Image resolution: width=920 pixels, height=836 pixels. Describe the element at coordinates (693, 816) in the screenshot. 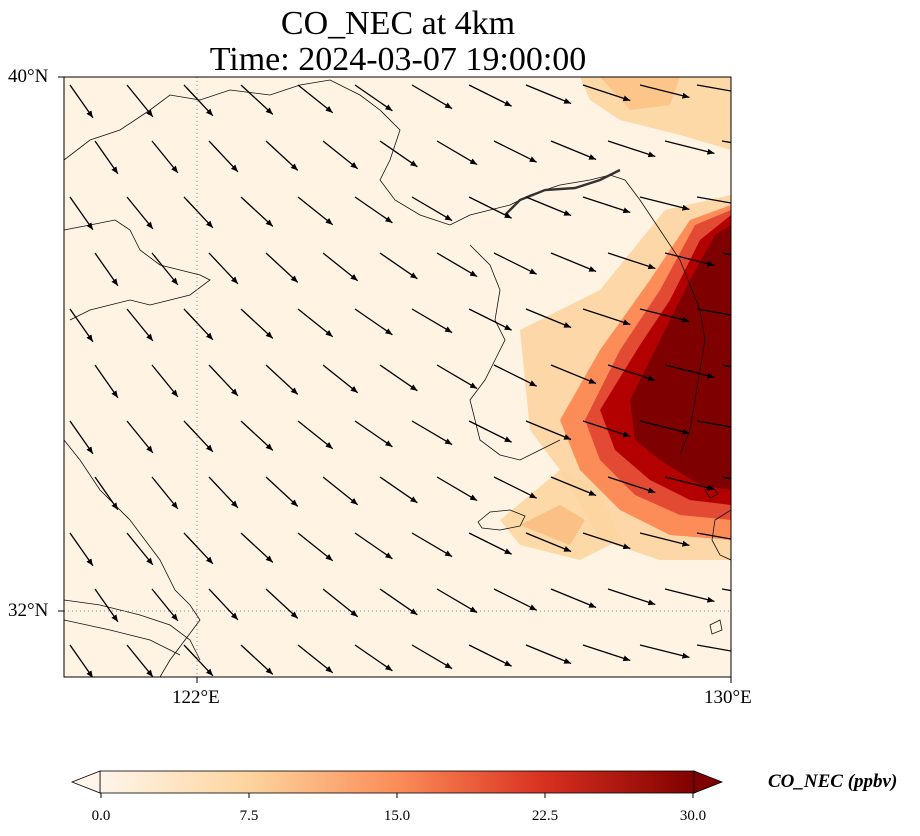

I see `colorbar-tick-label-4: 30.0` at that location.